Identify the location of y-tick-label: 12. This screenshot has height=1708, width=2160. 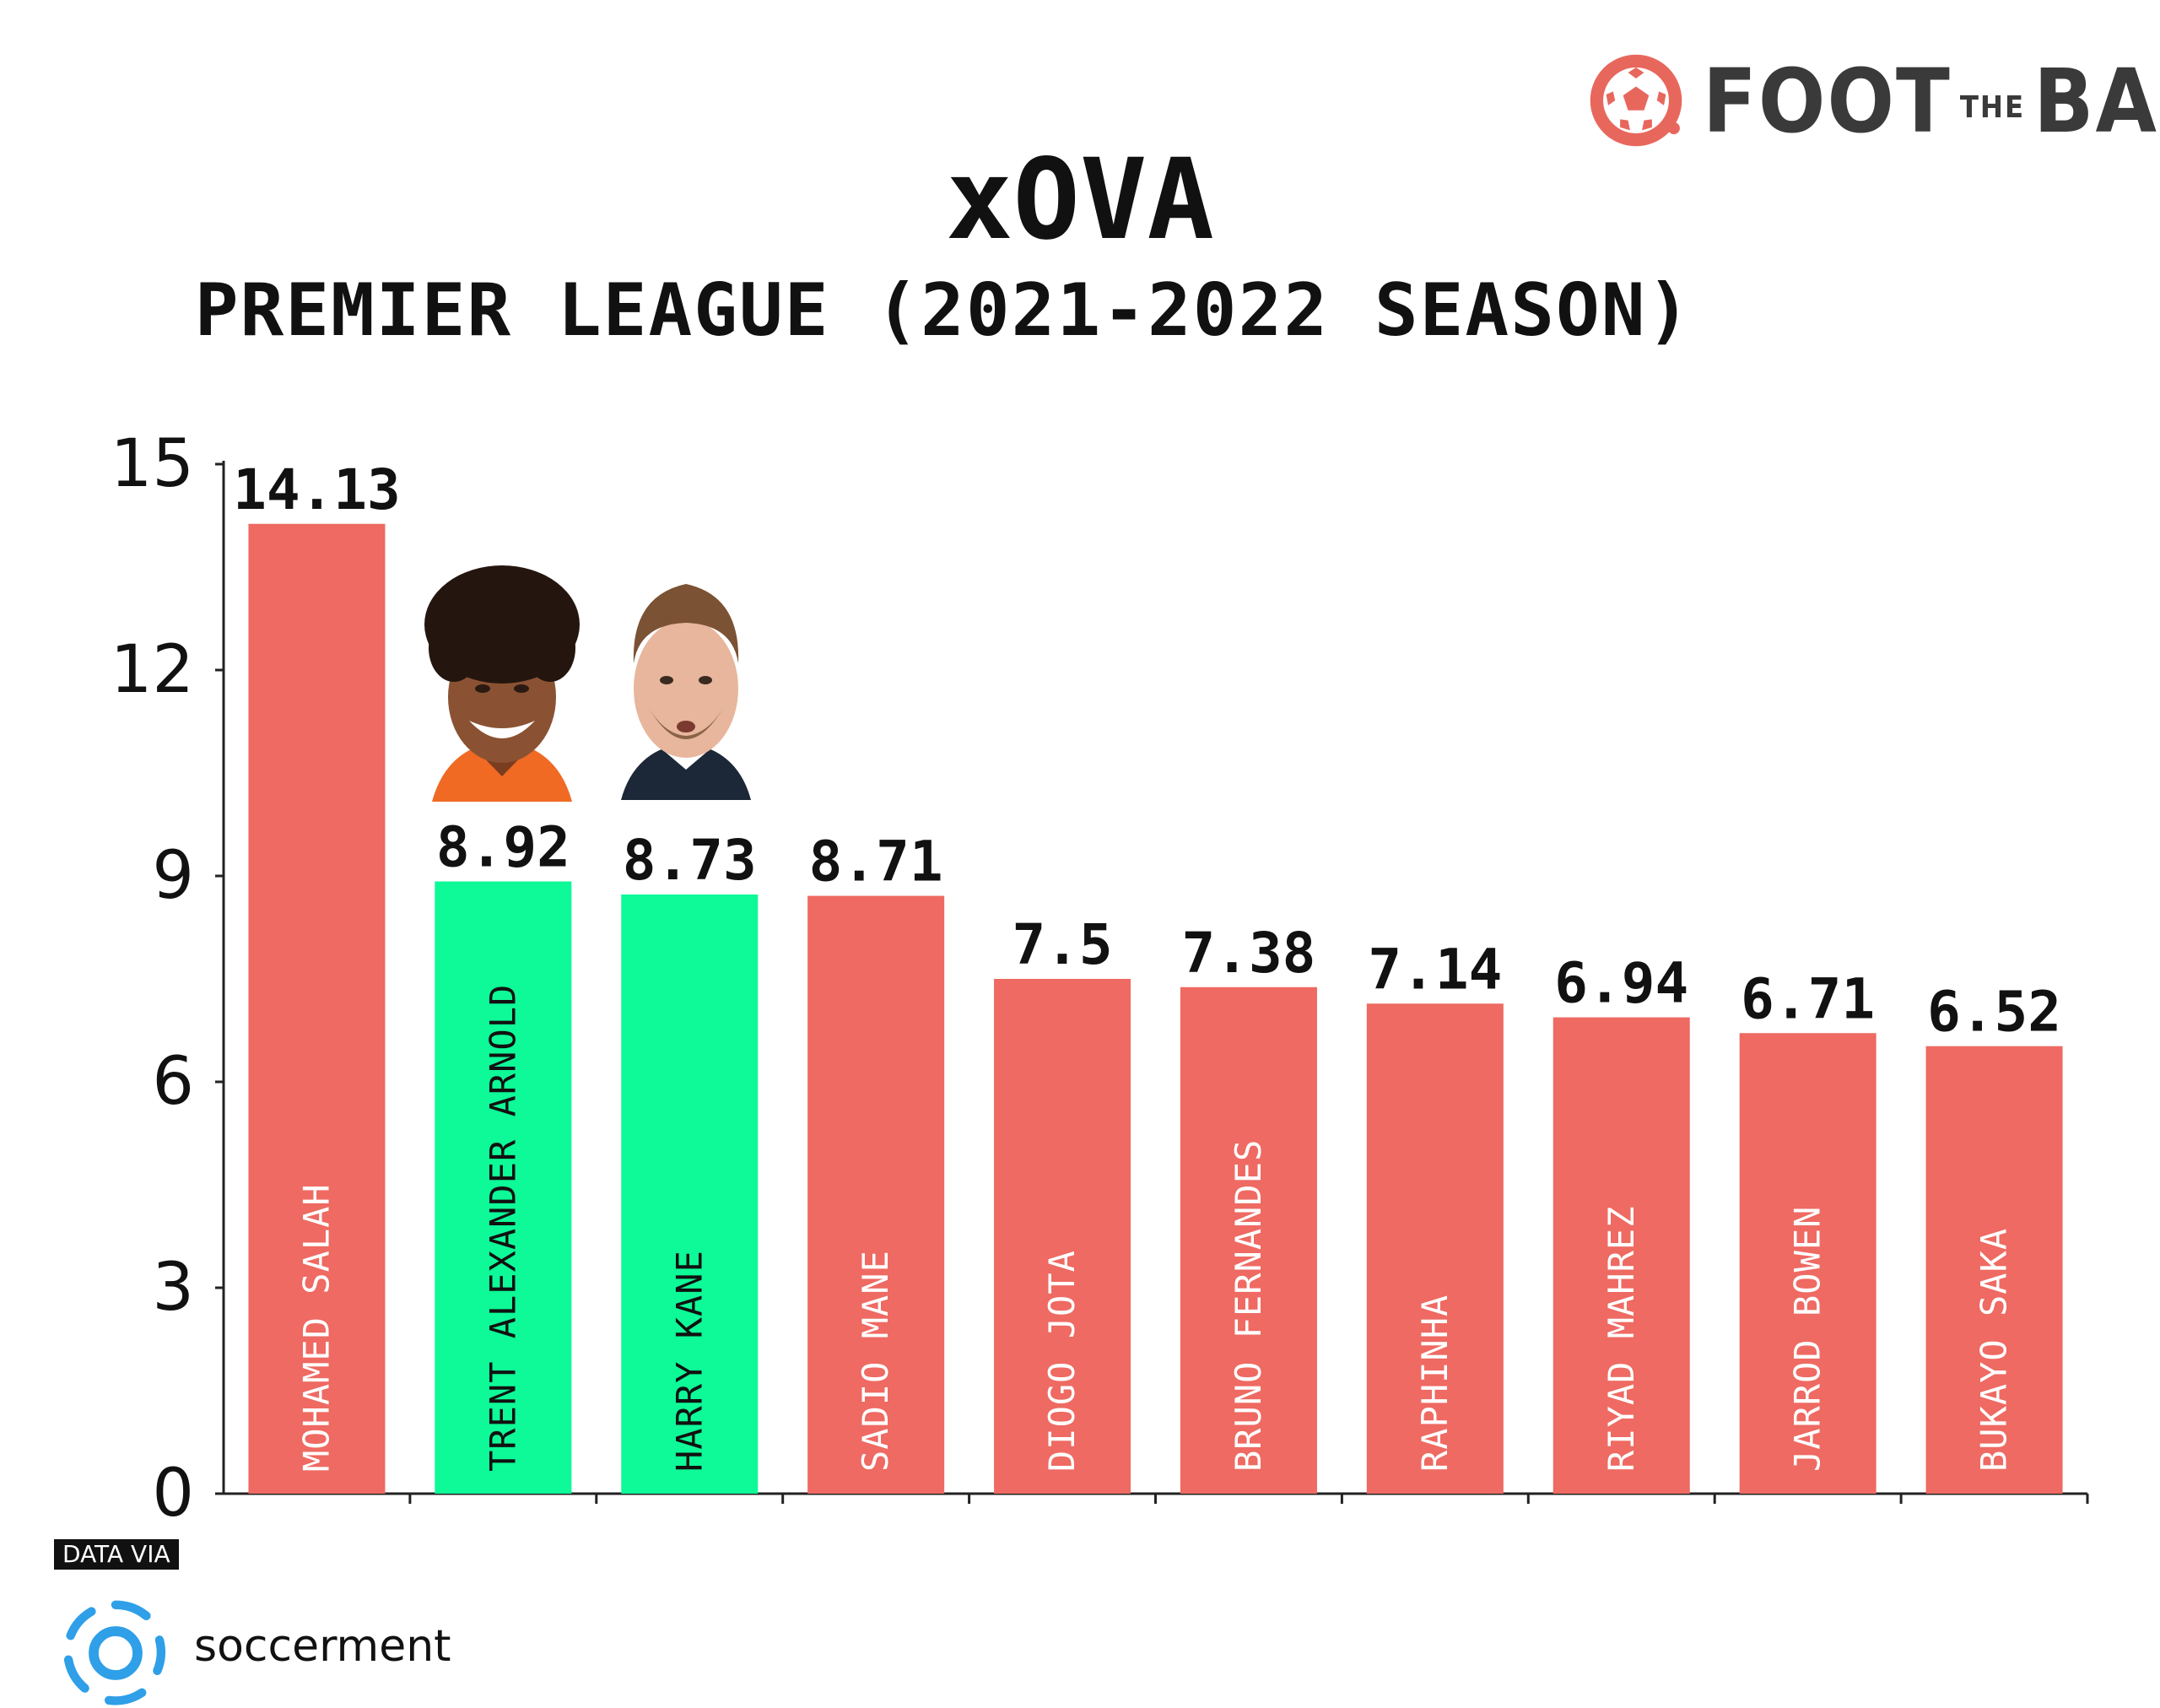
(152, 670).